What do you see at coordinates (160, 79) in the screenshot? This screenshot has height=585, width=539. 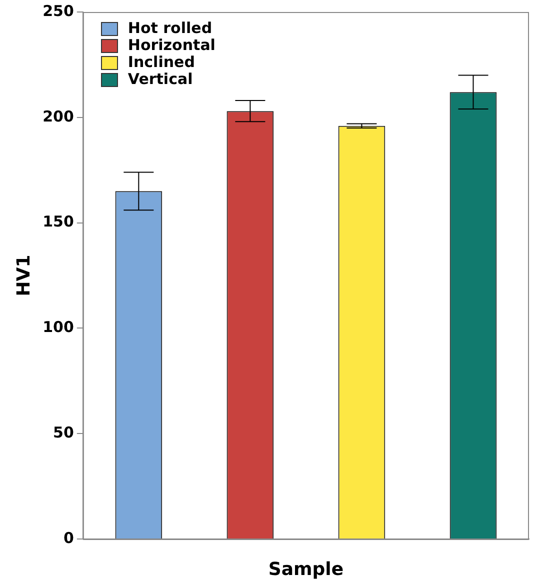 I see `legend-label: Vertical` at bounding box center [160, 79].